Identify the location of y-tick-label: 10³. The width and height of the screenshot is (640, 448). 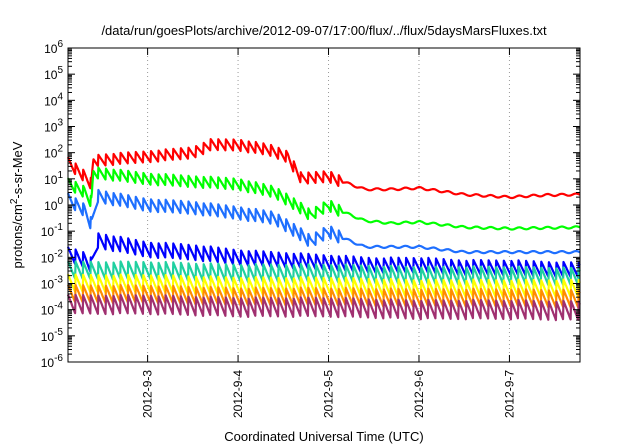
(53, 126).